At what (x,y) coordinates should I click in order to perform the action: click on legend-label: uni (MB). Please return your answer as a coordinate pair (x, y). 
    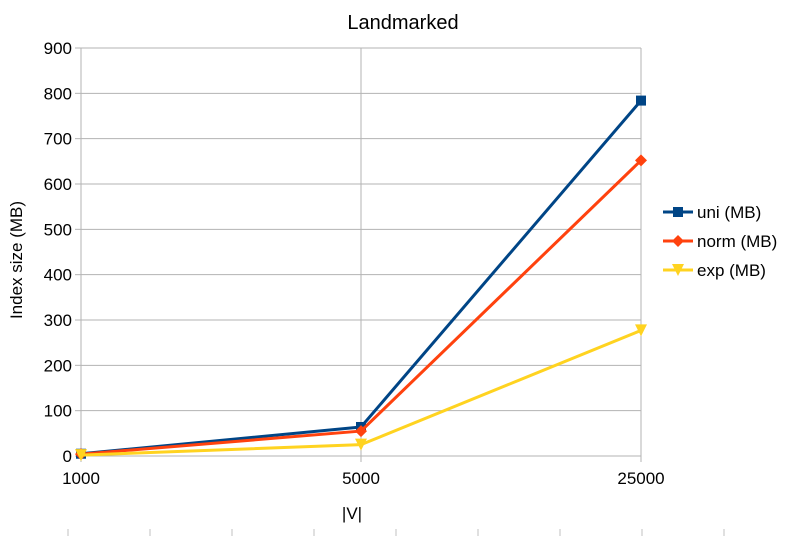
    Looking at the image, I should click on (729, 212).